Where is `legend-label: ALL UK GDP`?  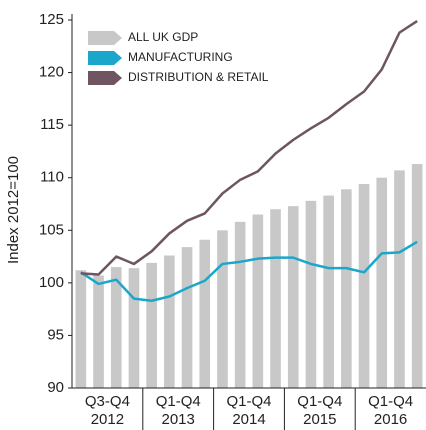
legend-label: ALL UK GDP is located at coordinates (163, 37).